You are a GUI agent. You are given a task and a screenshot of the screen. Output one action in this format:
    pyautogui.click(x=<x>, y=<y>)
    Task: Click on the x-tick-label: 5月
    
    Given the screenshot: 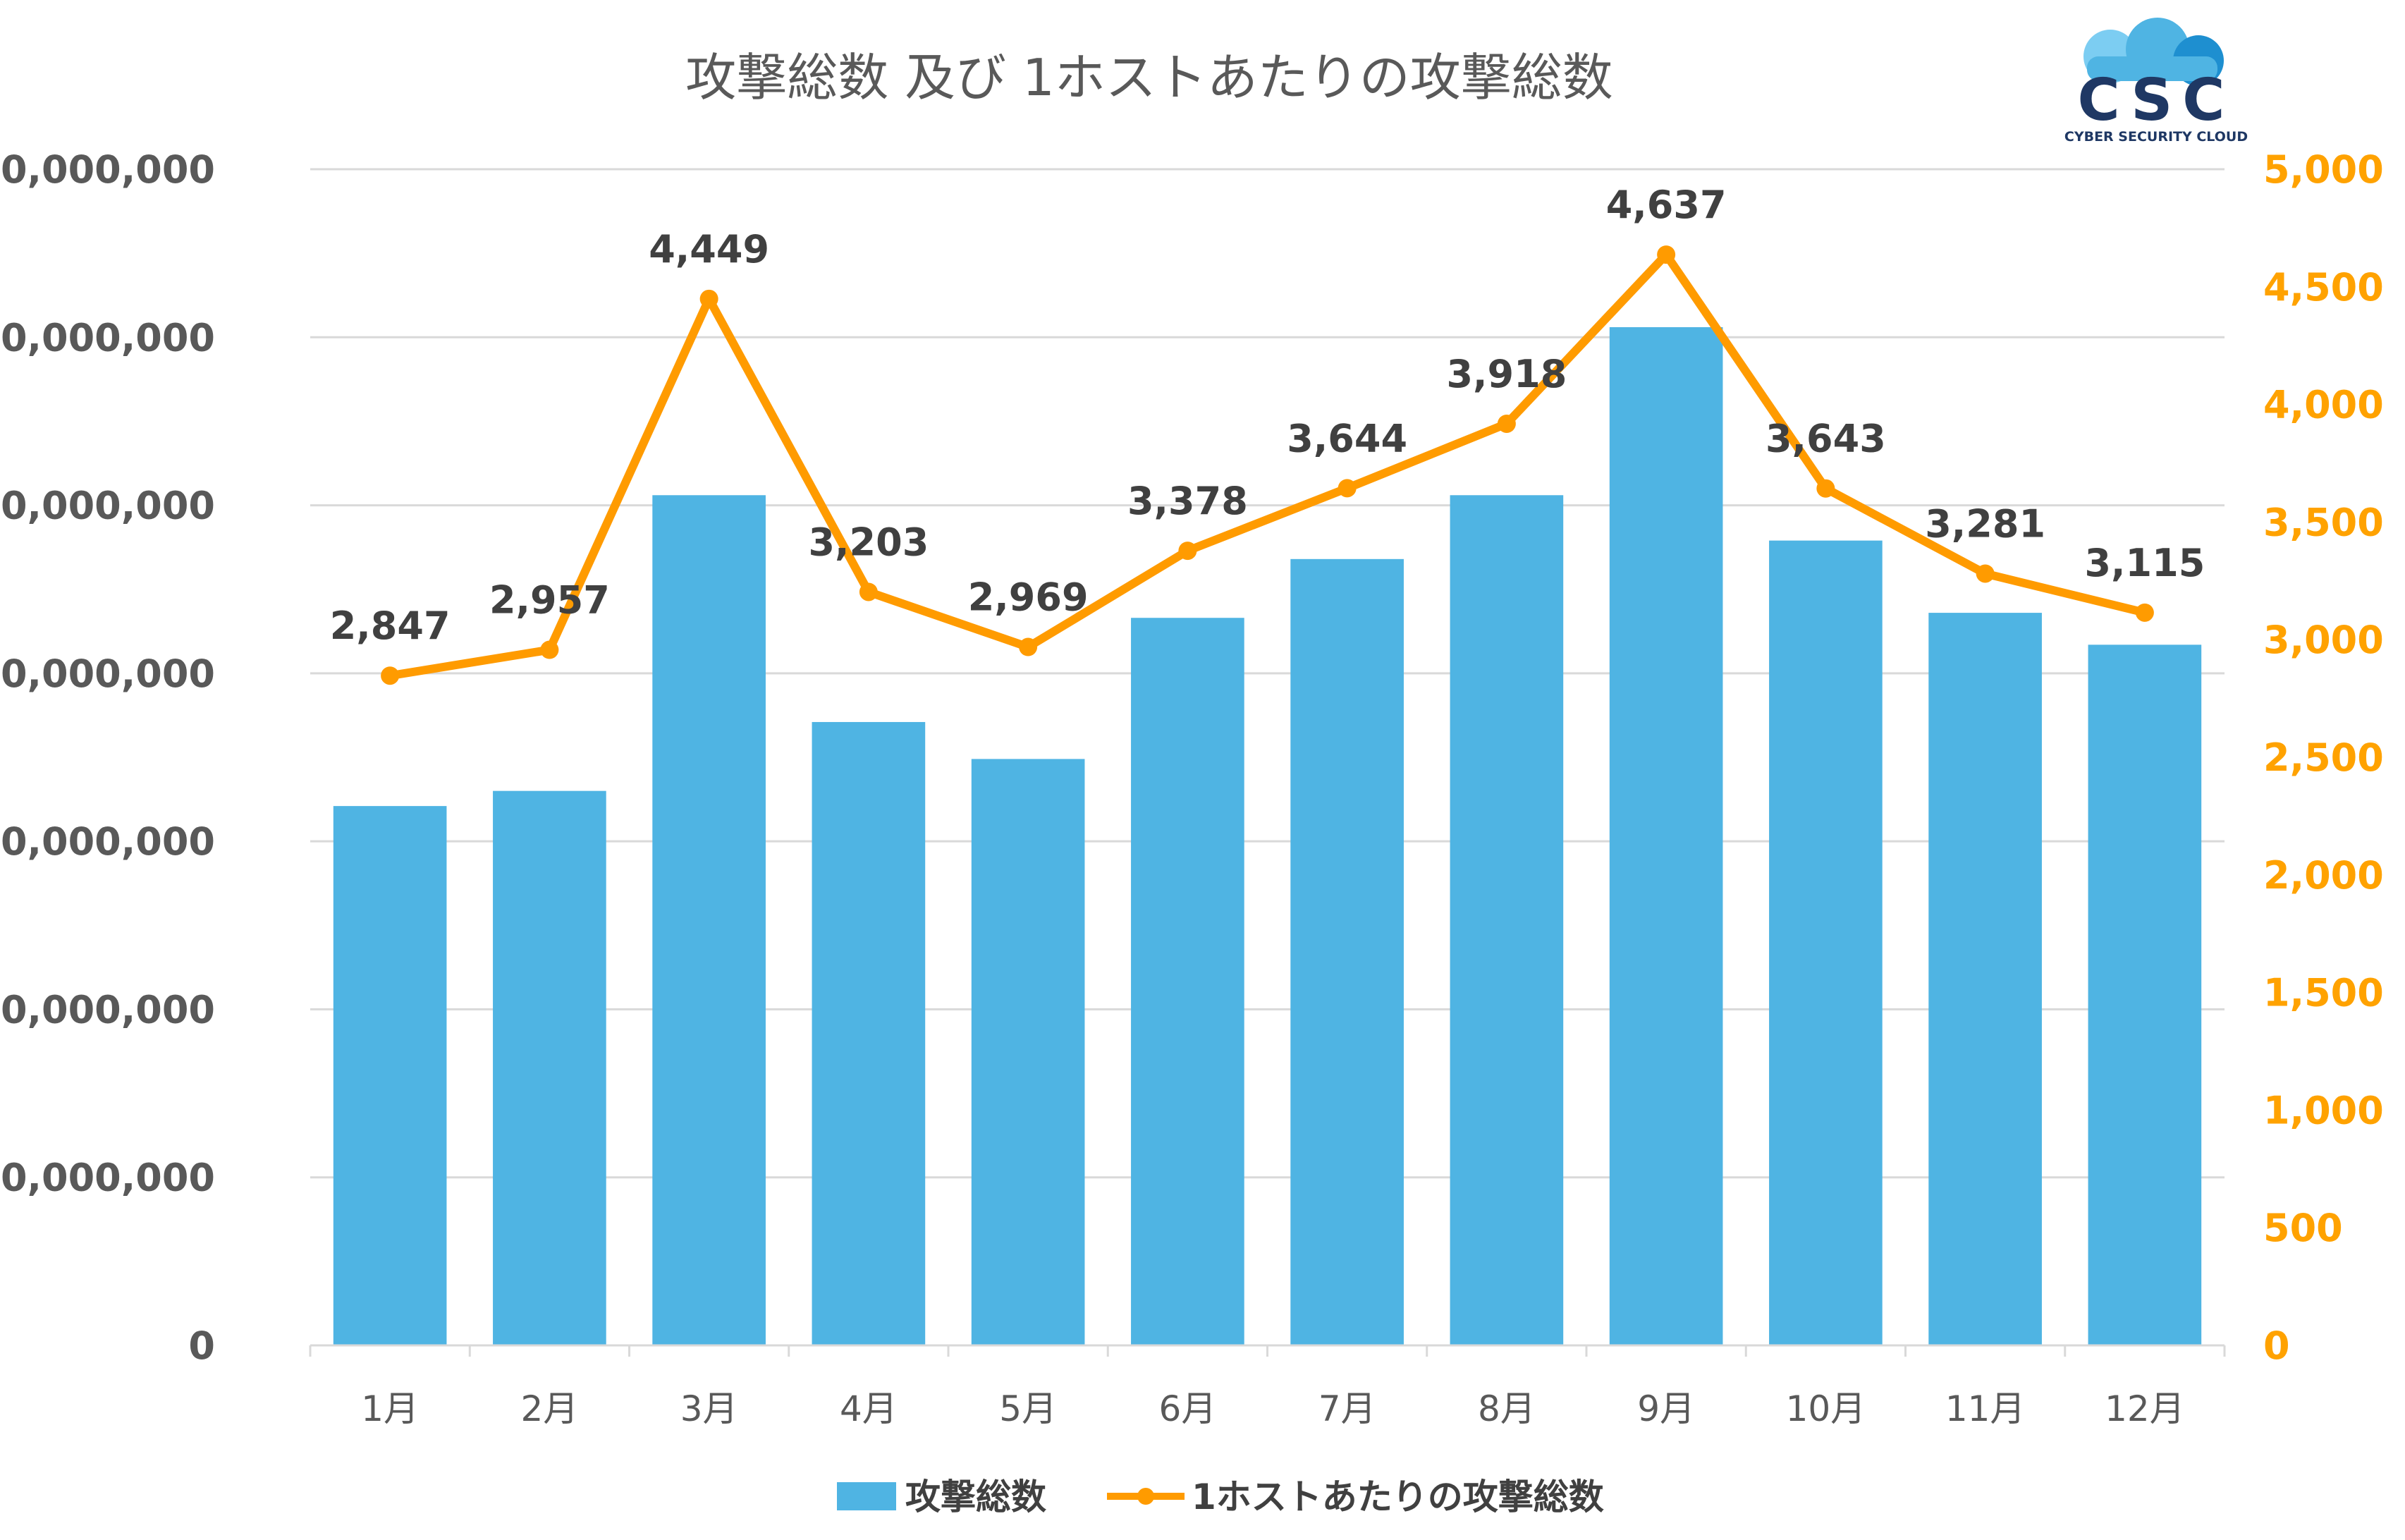 What is the action you would take?
    pyautogui.click(x=1028, y=1408)
    